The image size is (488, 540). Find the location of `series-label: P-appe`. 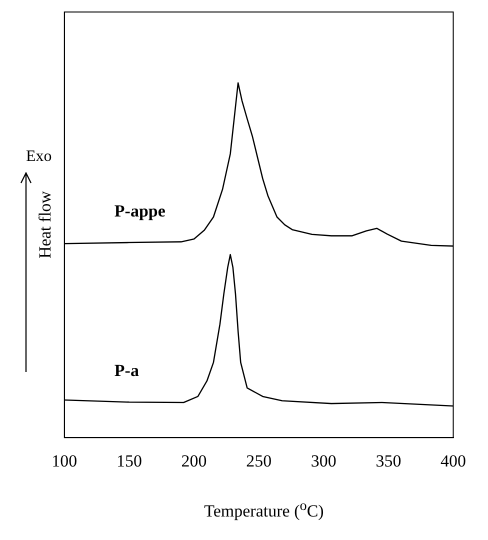

series-label: P-appe is located at coordinates (140, 210).